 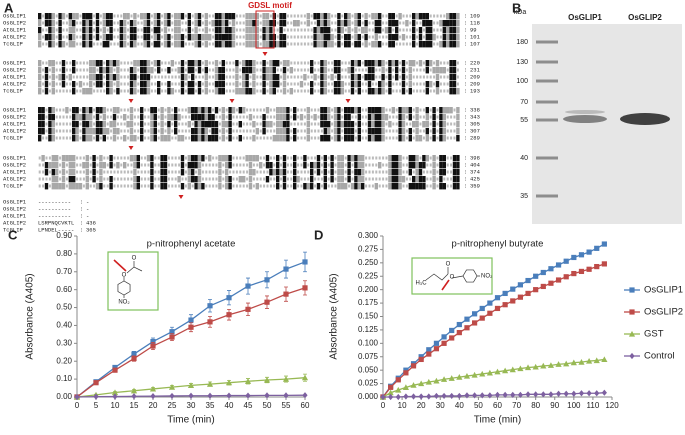 I want to click on legend-label: Control, so click(x=659, y=356).